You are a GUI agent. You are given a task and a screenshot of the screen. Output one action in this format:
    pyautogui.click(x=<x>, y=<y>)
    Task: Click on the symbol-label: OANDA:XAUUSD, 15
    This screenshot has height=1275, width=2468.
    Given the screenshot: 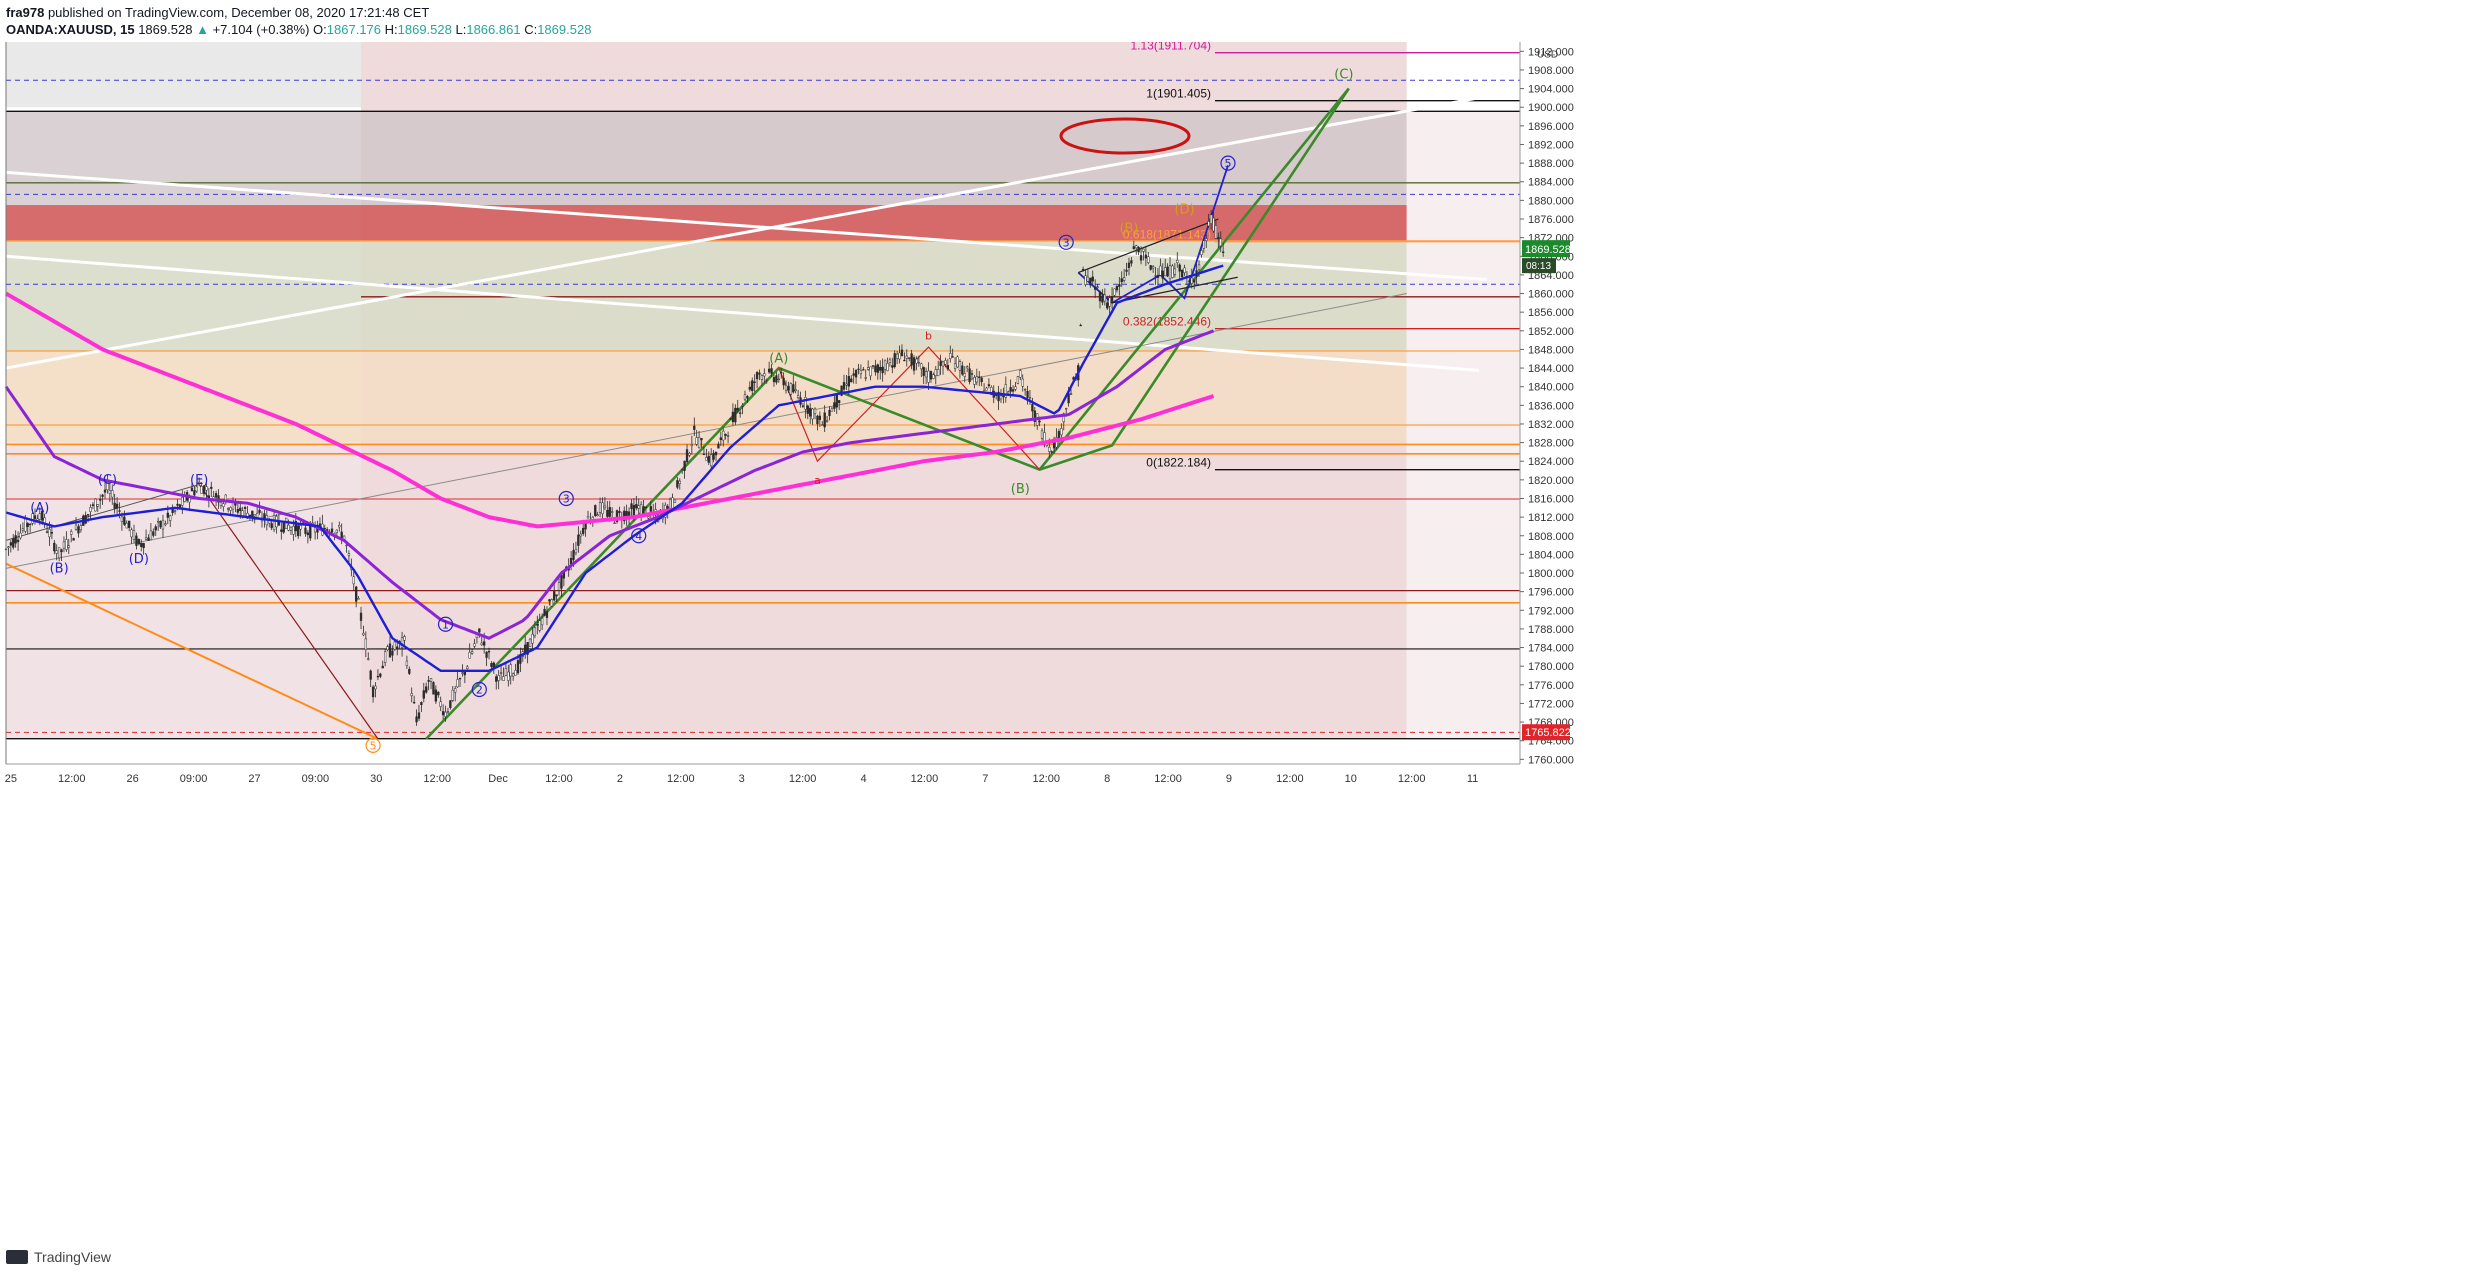 What is the action you would take?
    pyautogui.click(x=70, y=29)
    